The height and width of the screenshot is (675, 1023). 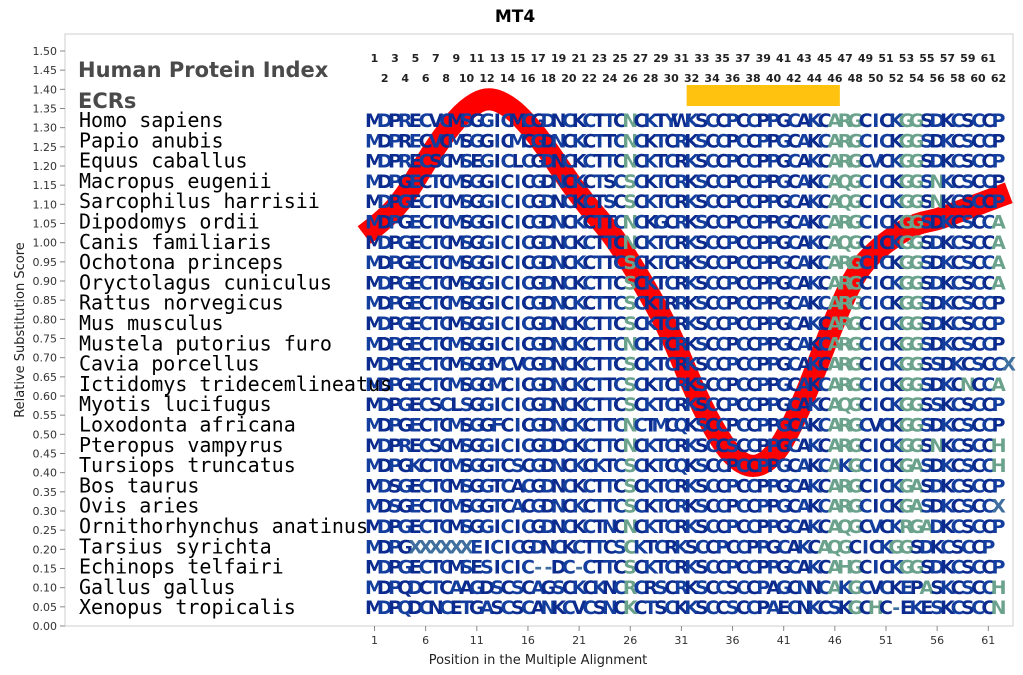 What do you see at coordinates (476, 162) in the screenshot?
I see `residue: E` at bounding box center [476, 162].